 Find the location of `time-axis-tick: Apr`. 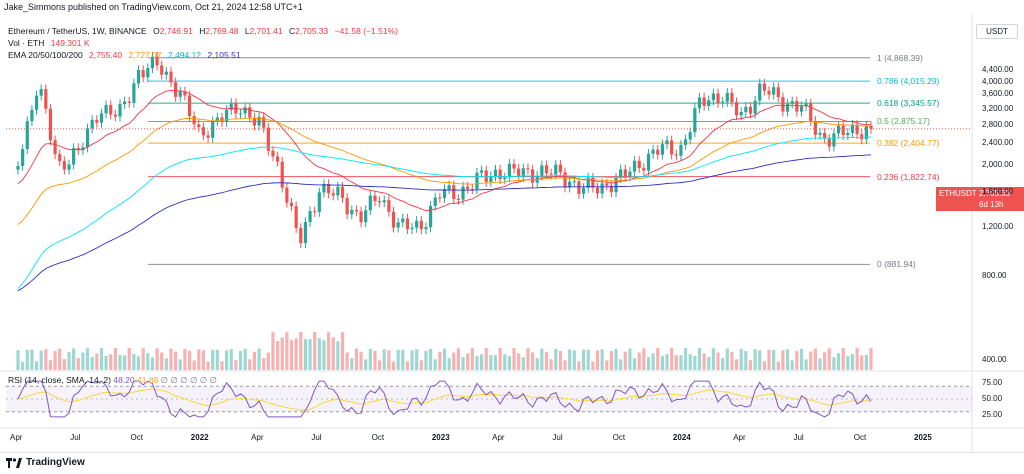

time-axis-tick: Apr is located at coordinates (498, 437).